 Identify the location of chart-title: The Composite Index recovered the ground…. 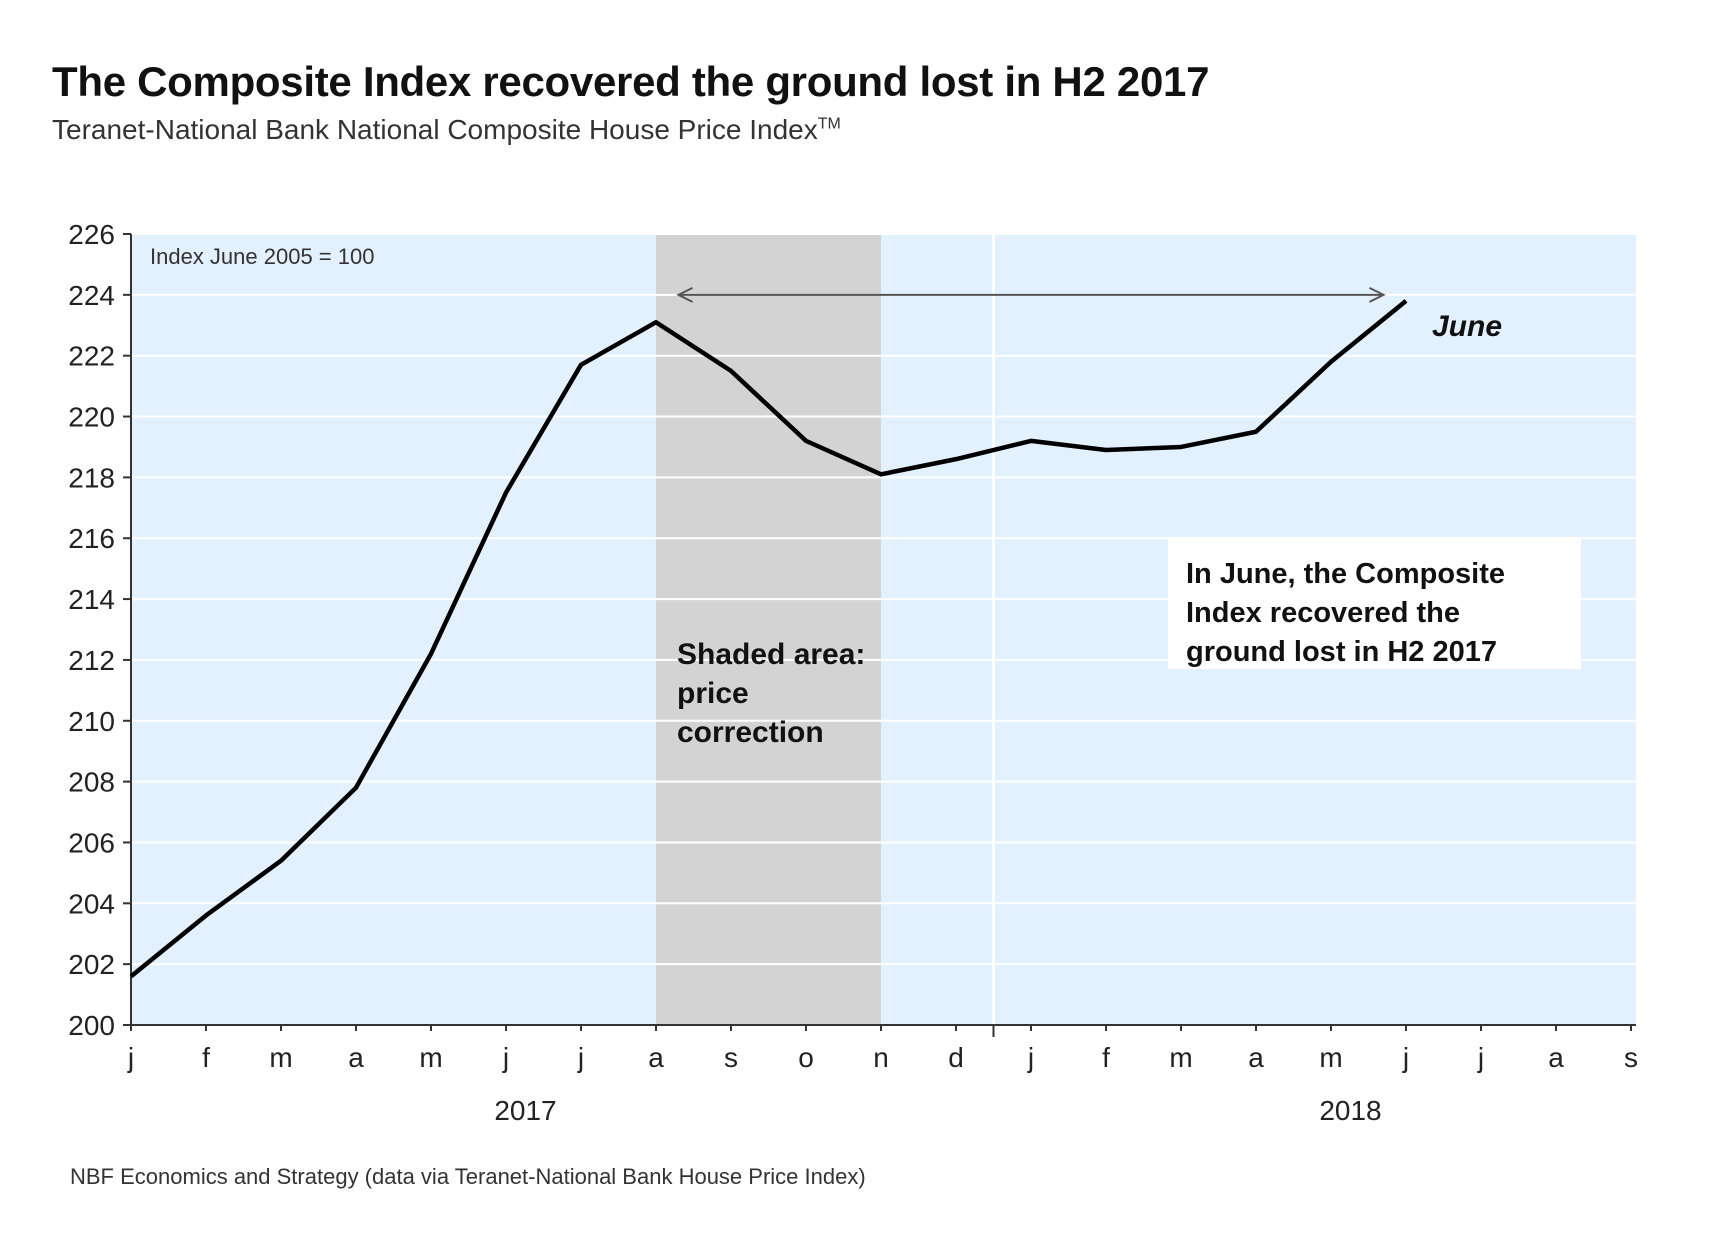
(631, 81).